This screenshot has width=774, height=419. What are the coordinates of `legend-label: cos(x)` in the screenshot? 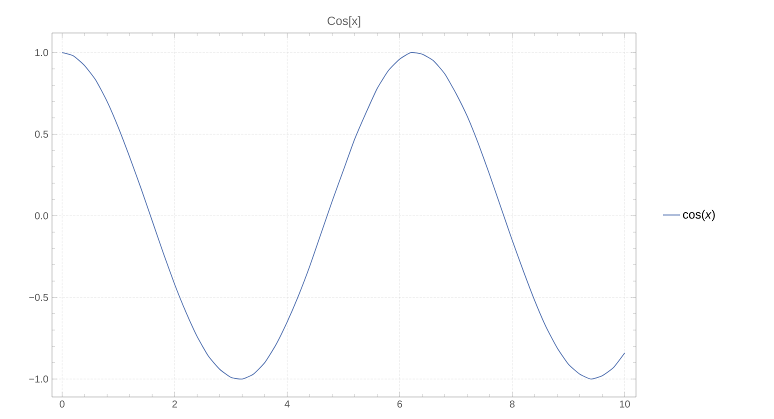 It's located at (699, 216).